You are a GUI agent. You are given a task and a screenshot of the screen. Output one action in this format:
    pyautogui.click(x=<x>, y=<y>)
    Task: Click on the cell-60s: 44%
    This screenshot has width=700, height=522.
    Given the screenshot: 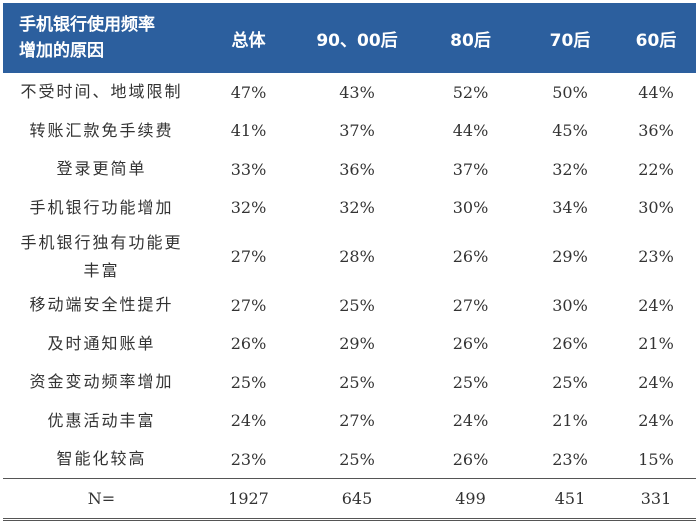 What is the action you would take?
    pyautogui.click(x=656, y=92)
    